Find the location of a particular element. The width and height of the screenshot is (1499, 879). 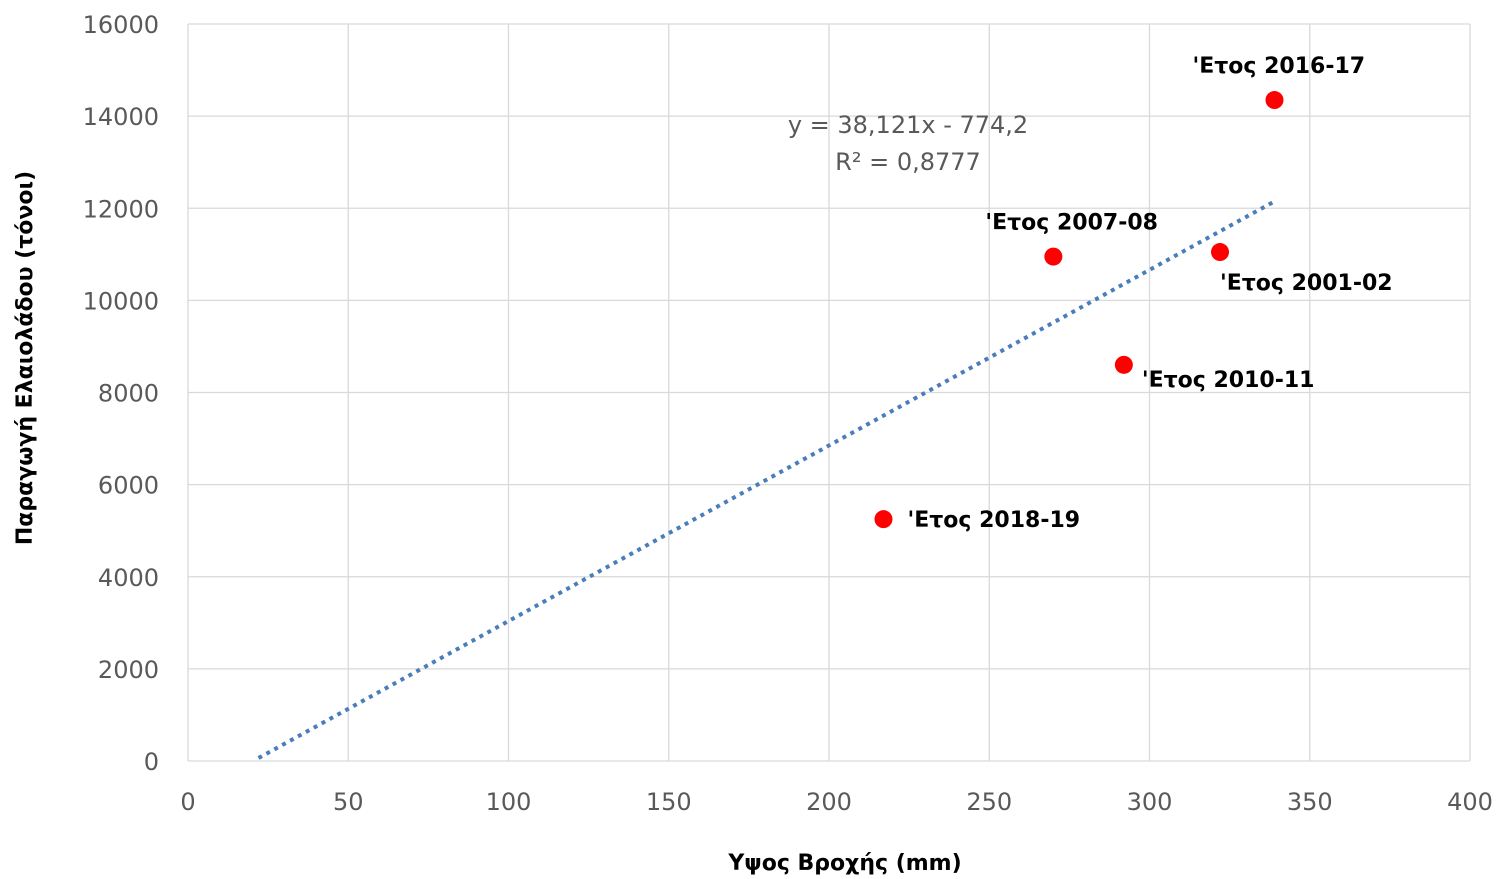

x-axis-title: Υψος Βροχής (mm) is located at coordinates (844, 863).